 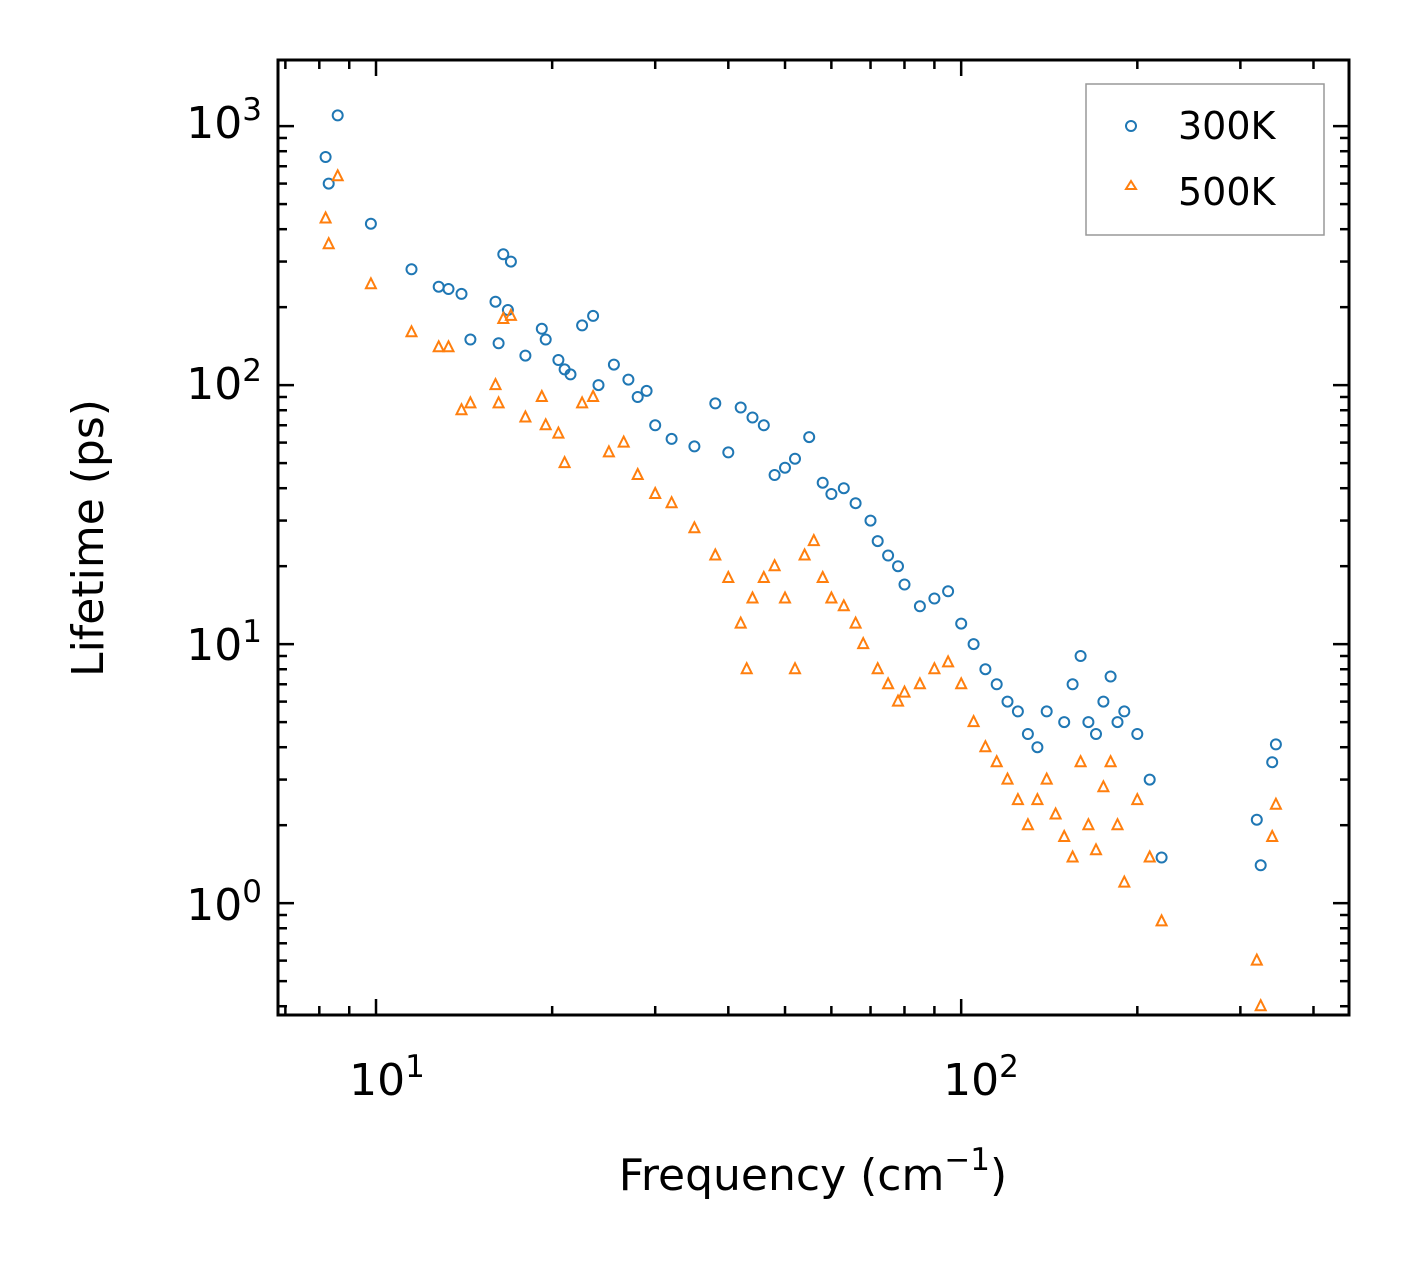 What do you see at coordinates (224, 902) in the screenshot?
I see `y-tick-label-1: 100` at bounding box center [224, 902].